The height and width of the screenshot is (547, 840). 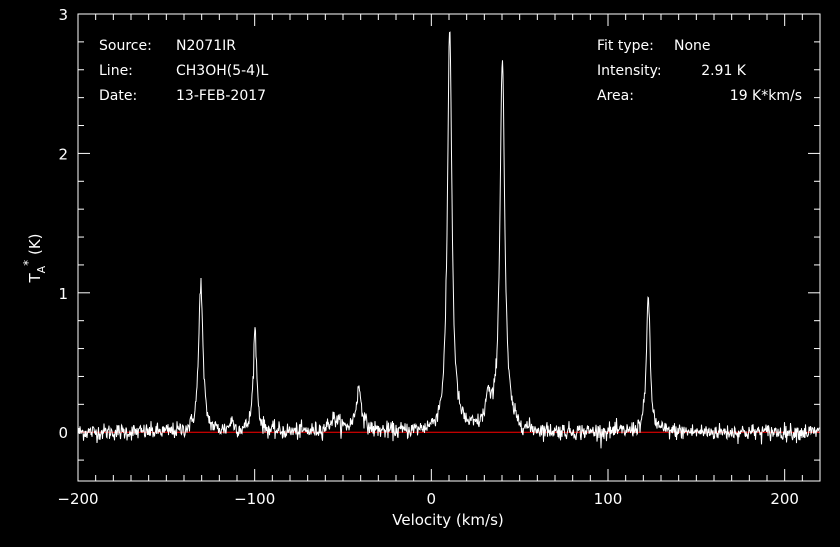 What do you see at coordinates (77, 499) in the screenshot?
I see `x-tick-label: −200` at bounding box center [77, 499].